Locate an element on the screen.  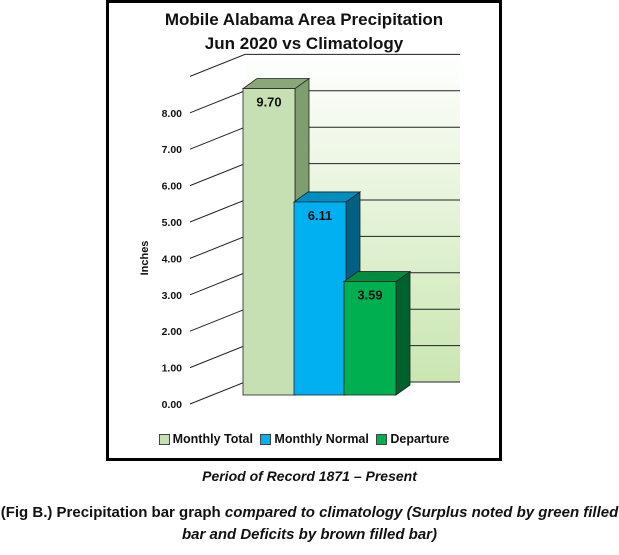
y-tick-label: 4.00 is located at coordinates (172, 259).